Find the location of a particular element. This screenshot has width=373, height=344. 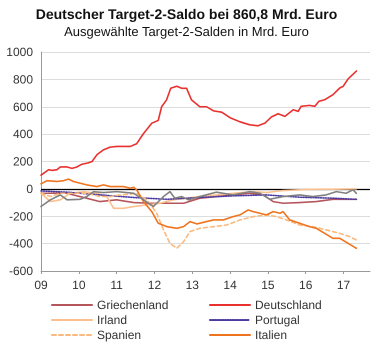

x-tick-label: 16 is located at coordinates (306, 285).